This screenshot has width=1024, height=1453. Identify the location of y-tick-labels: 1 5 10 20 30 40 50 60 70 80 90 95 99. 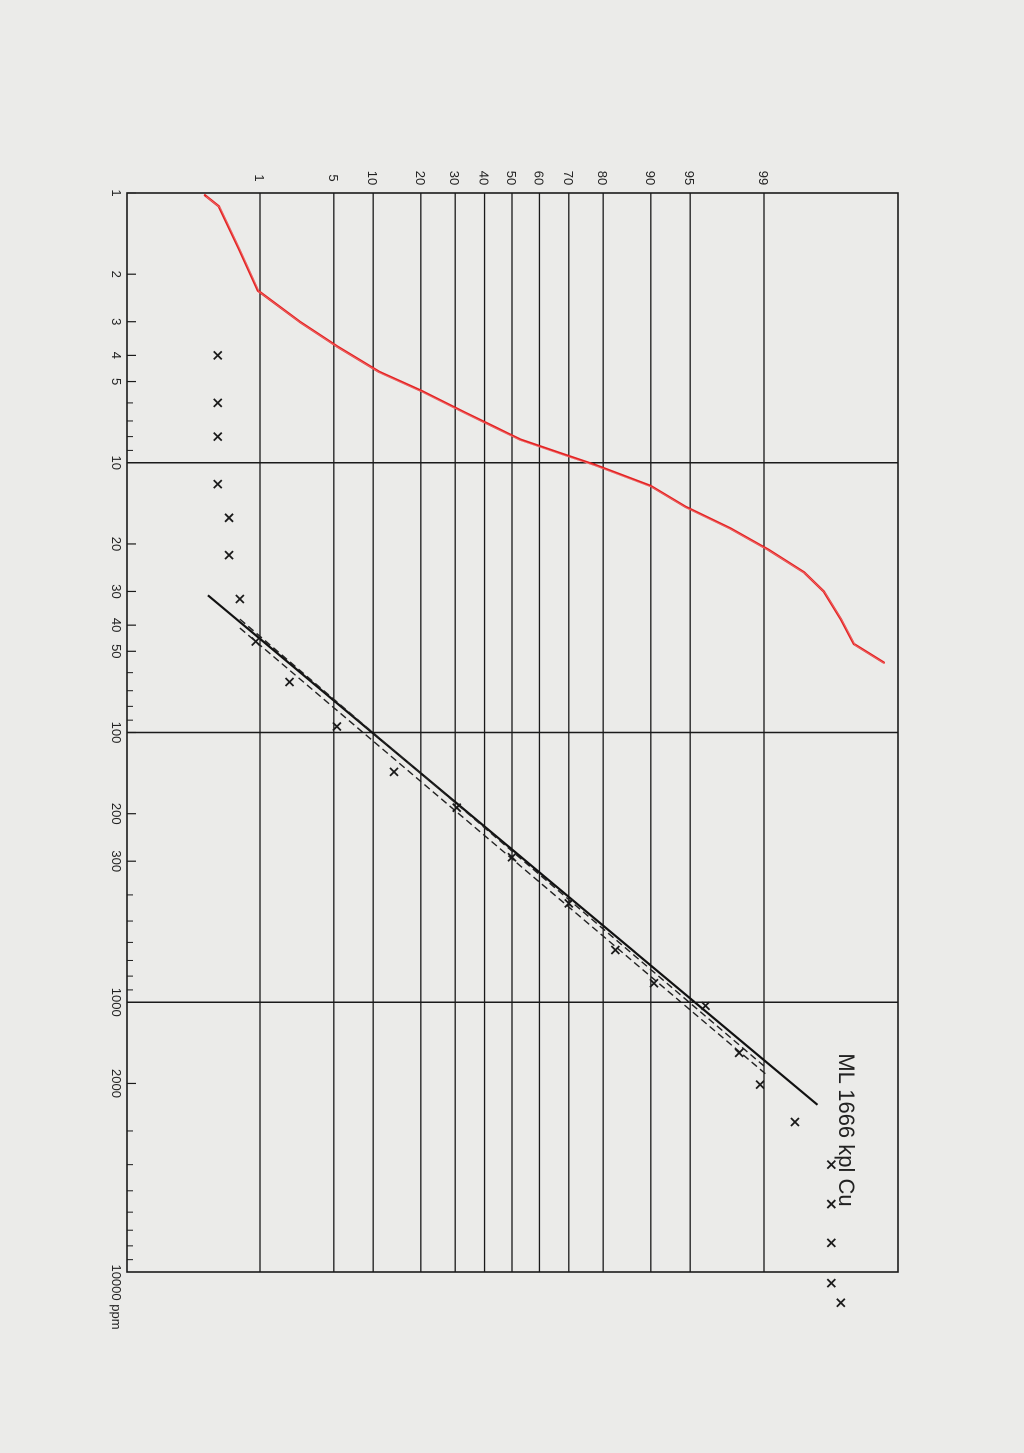
(511, 178).